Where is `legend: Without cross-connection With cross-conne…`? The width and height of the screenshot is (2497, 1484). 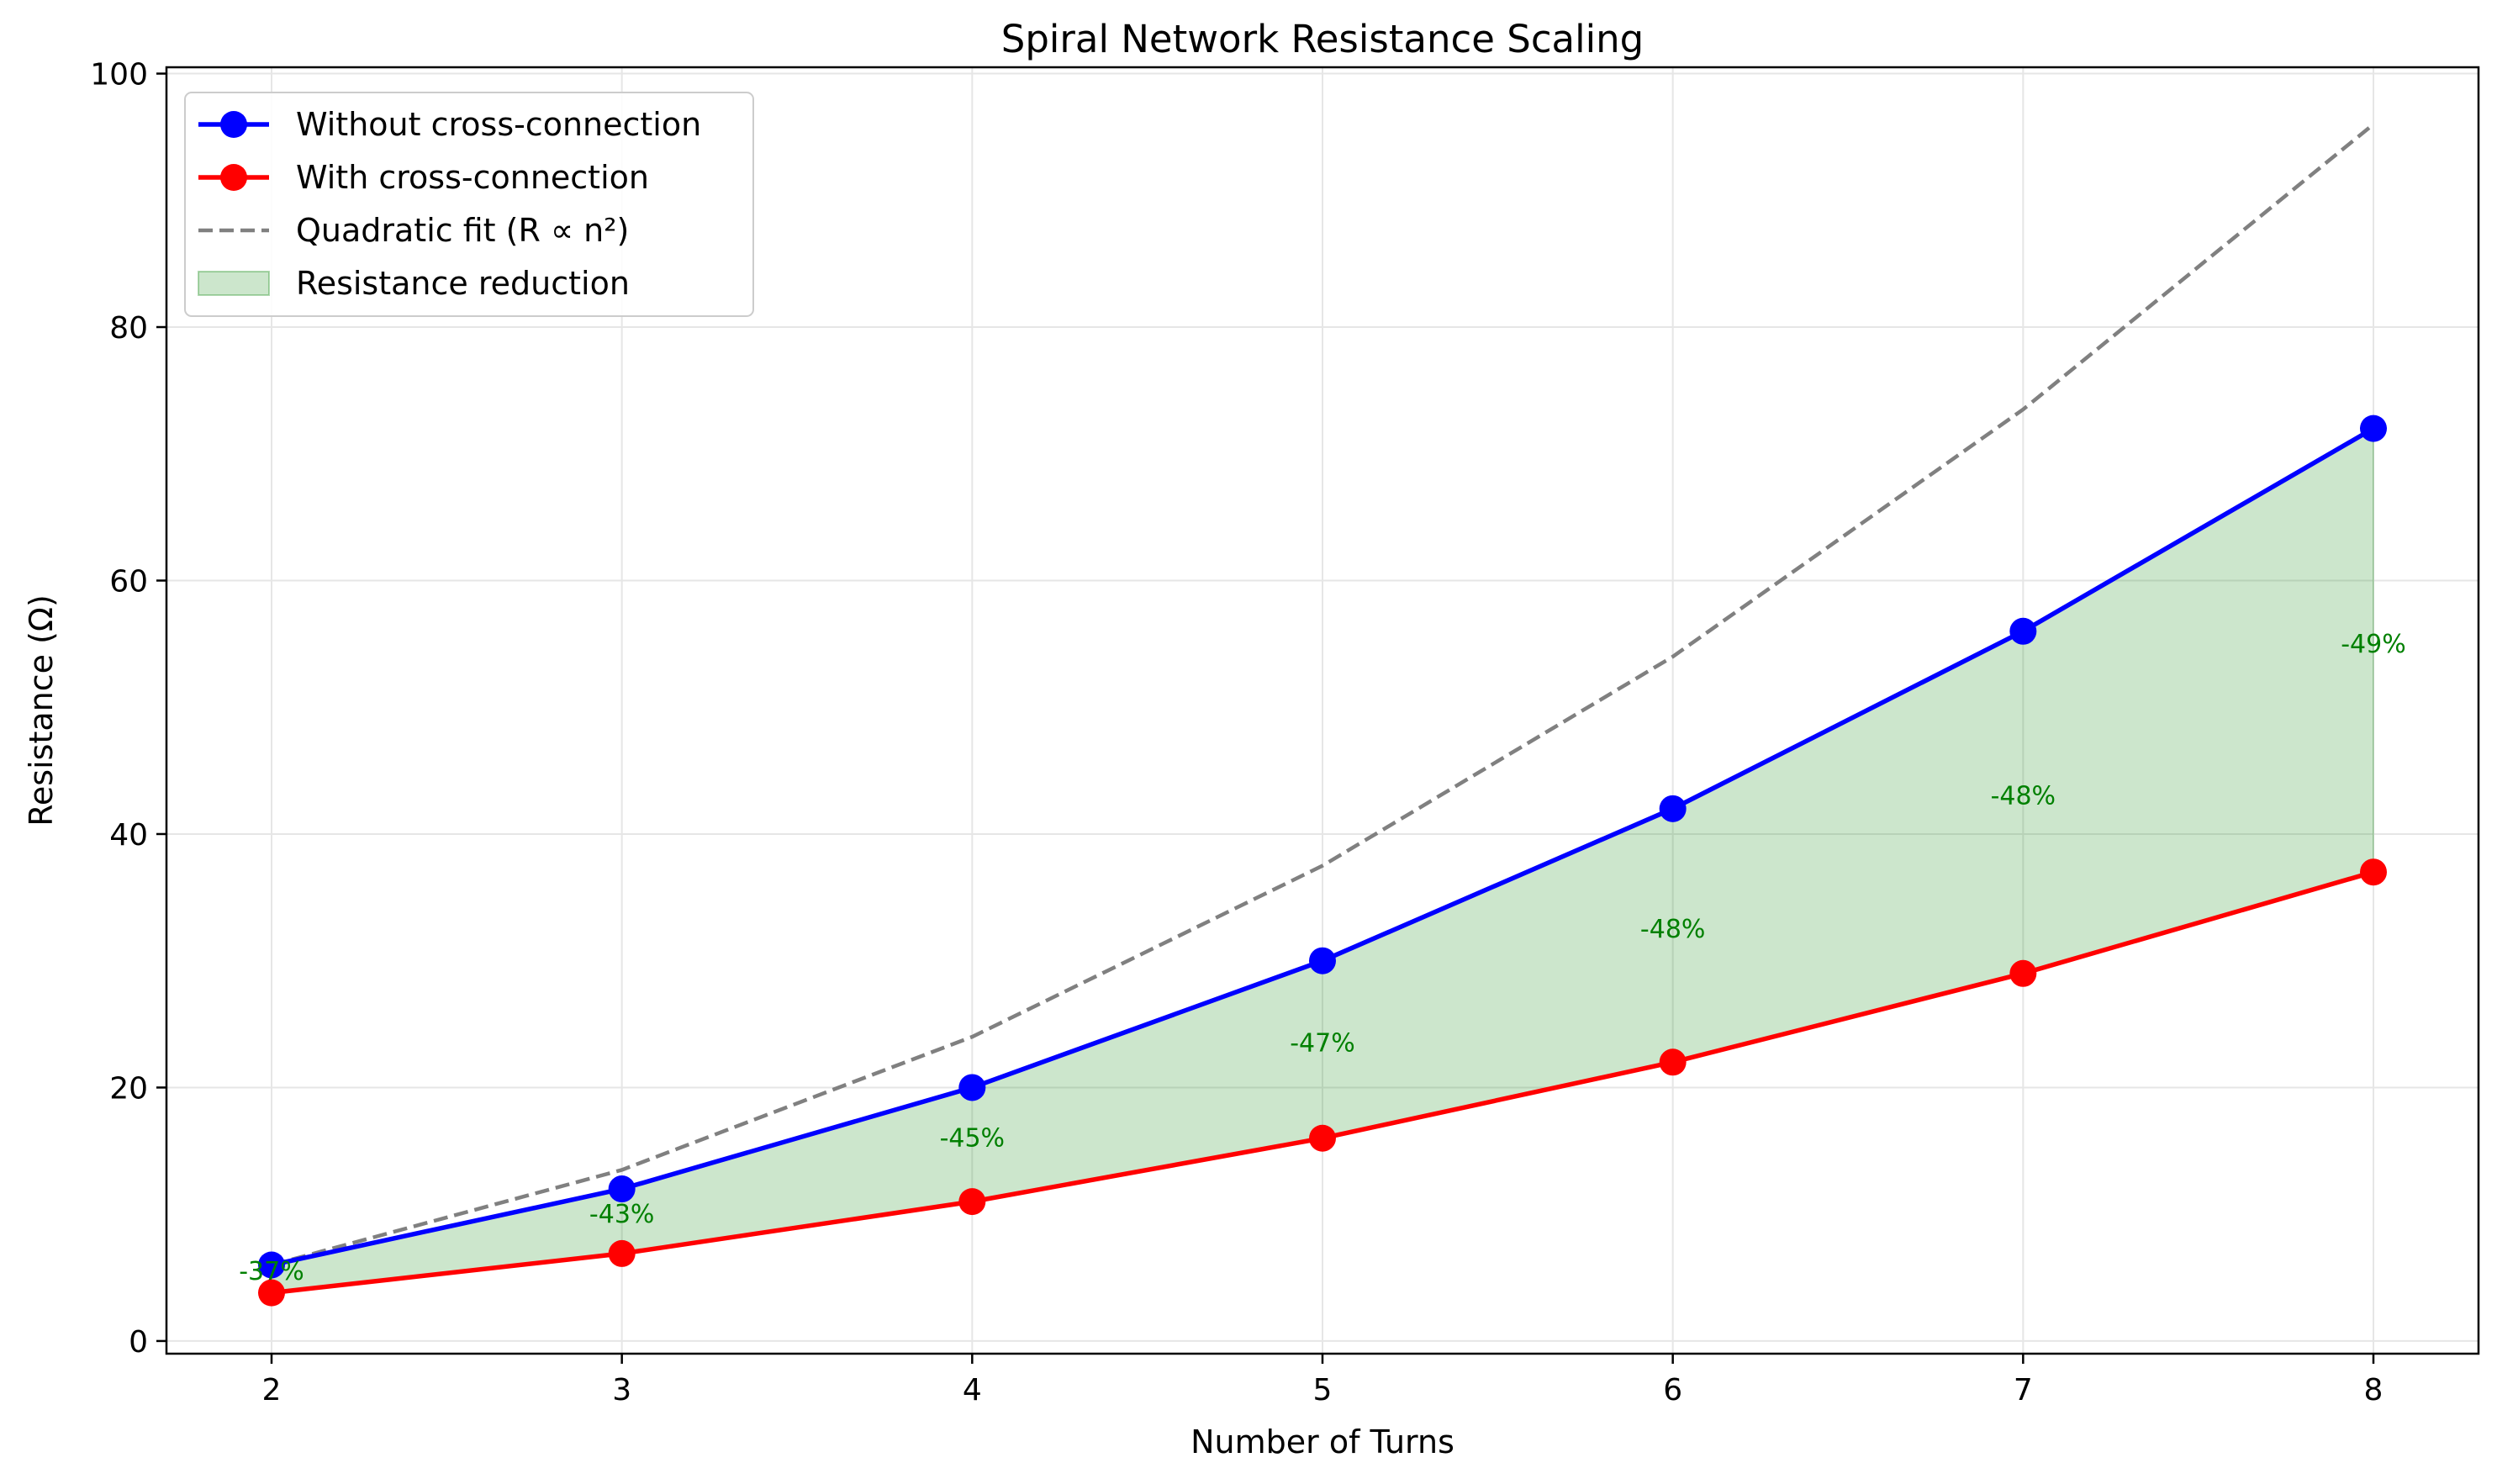 legend: Without cross-connection With cross-conne… is located at coordinates (469, 204).